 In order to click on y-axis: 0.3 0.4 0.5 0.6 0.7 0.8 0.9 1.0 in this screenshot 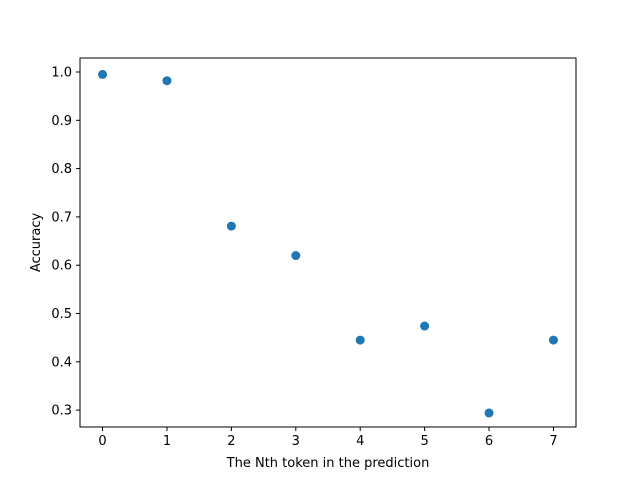, I will do `click(65, 242)`.